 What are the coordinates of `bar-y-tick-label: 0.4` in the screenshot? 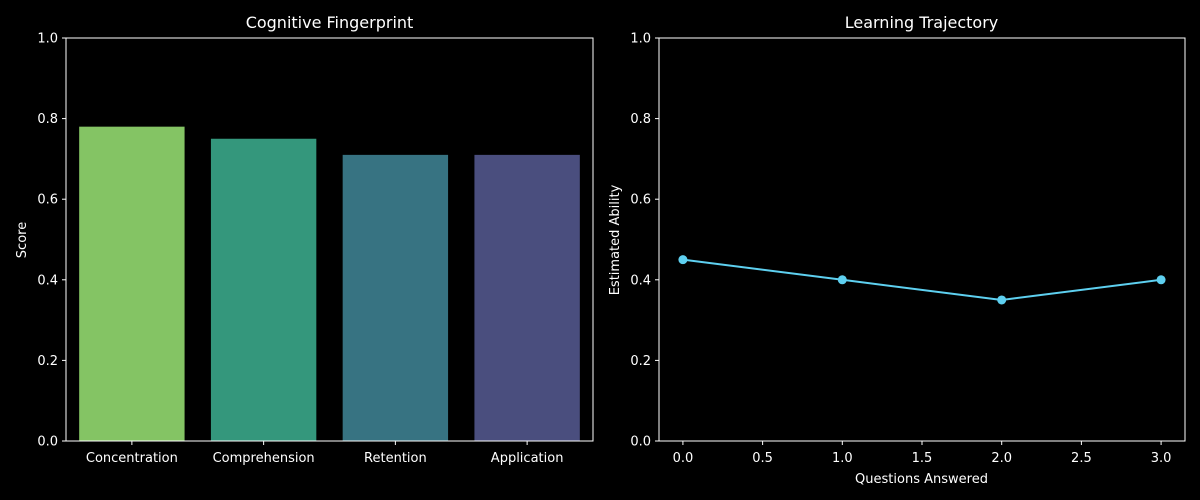 It's located at (47, 280).